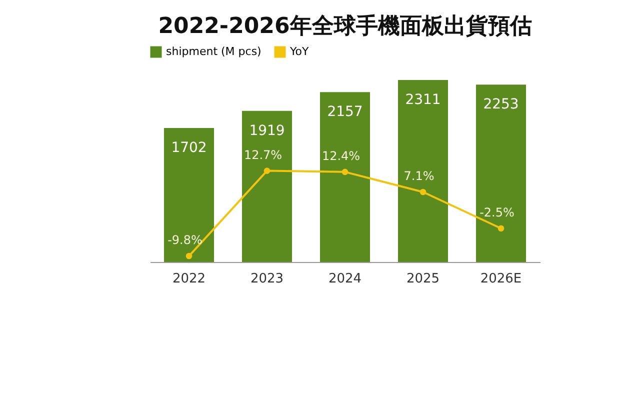 This screenshot has height=399, width=641. What do you see at coordinates (189, 279) in the screenshot?
I see `x-tick-label: 2022` at bounding box center [189, 279].